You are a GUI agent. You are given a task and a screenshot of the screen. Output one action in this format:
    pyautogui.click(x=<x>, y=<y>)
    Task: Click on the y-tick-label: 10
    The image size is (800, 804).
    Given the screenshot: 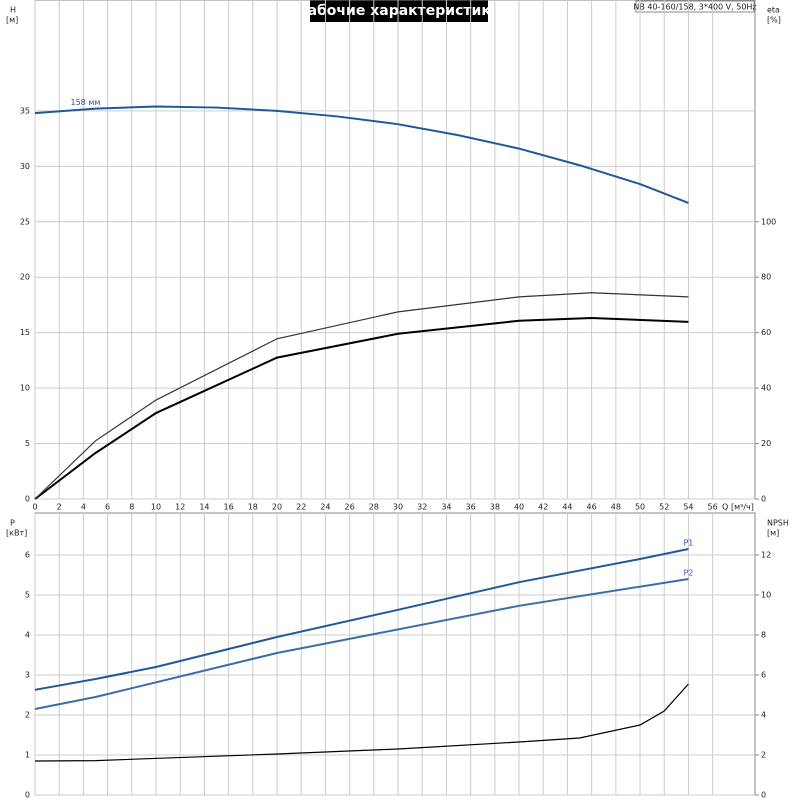 What is the action you would take?
    pyautogui.click(x=25, y=388)
    